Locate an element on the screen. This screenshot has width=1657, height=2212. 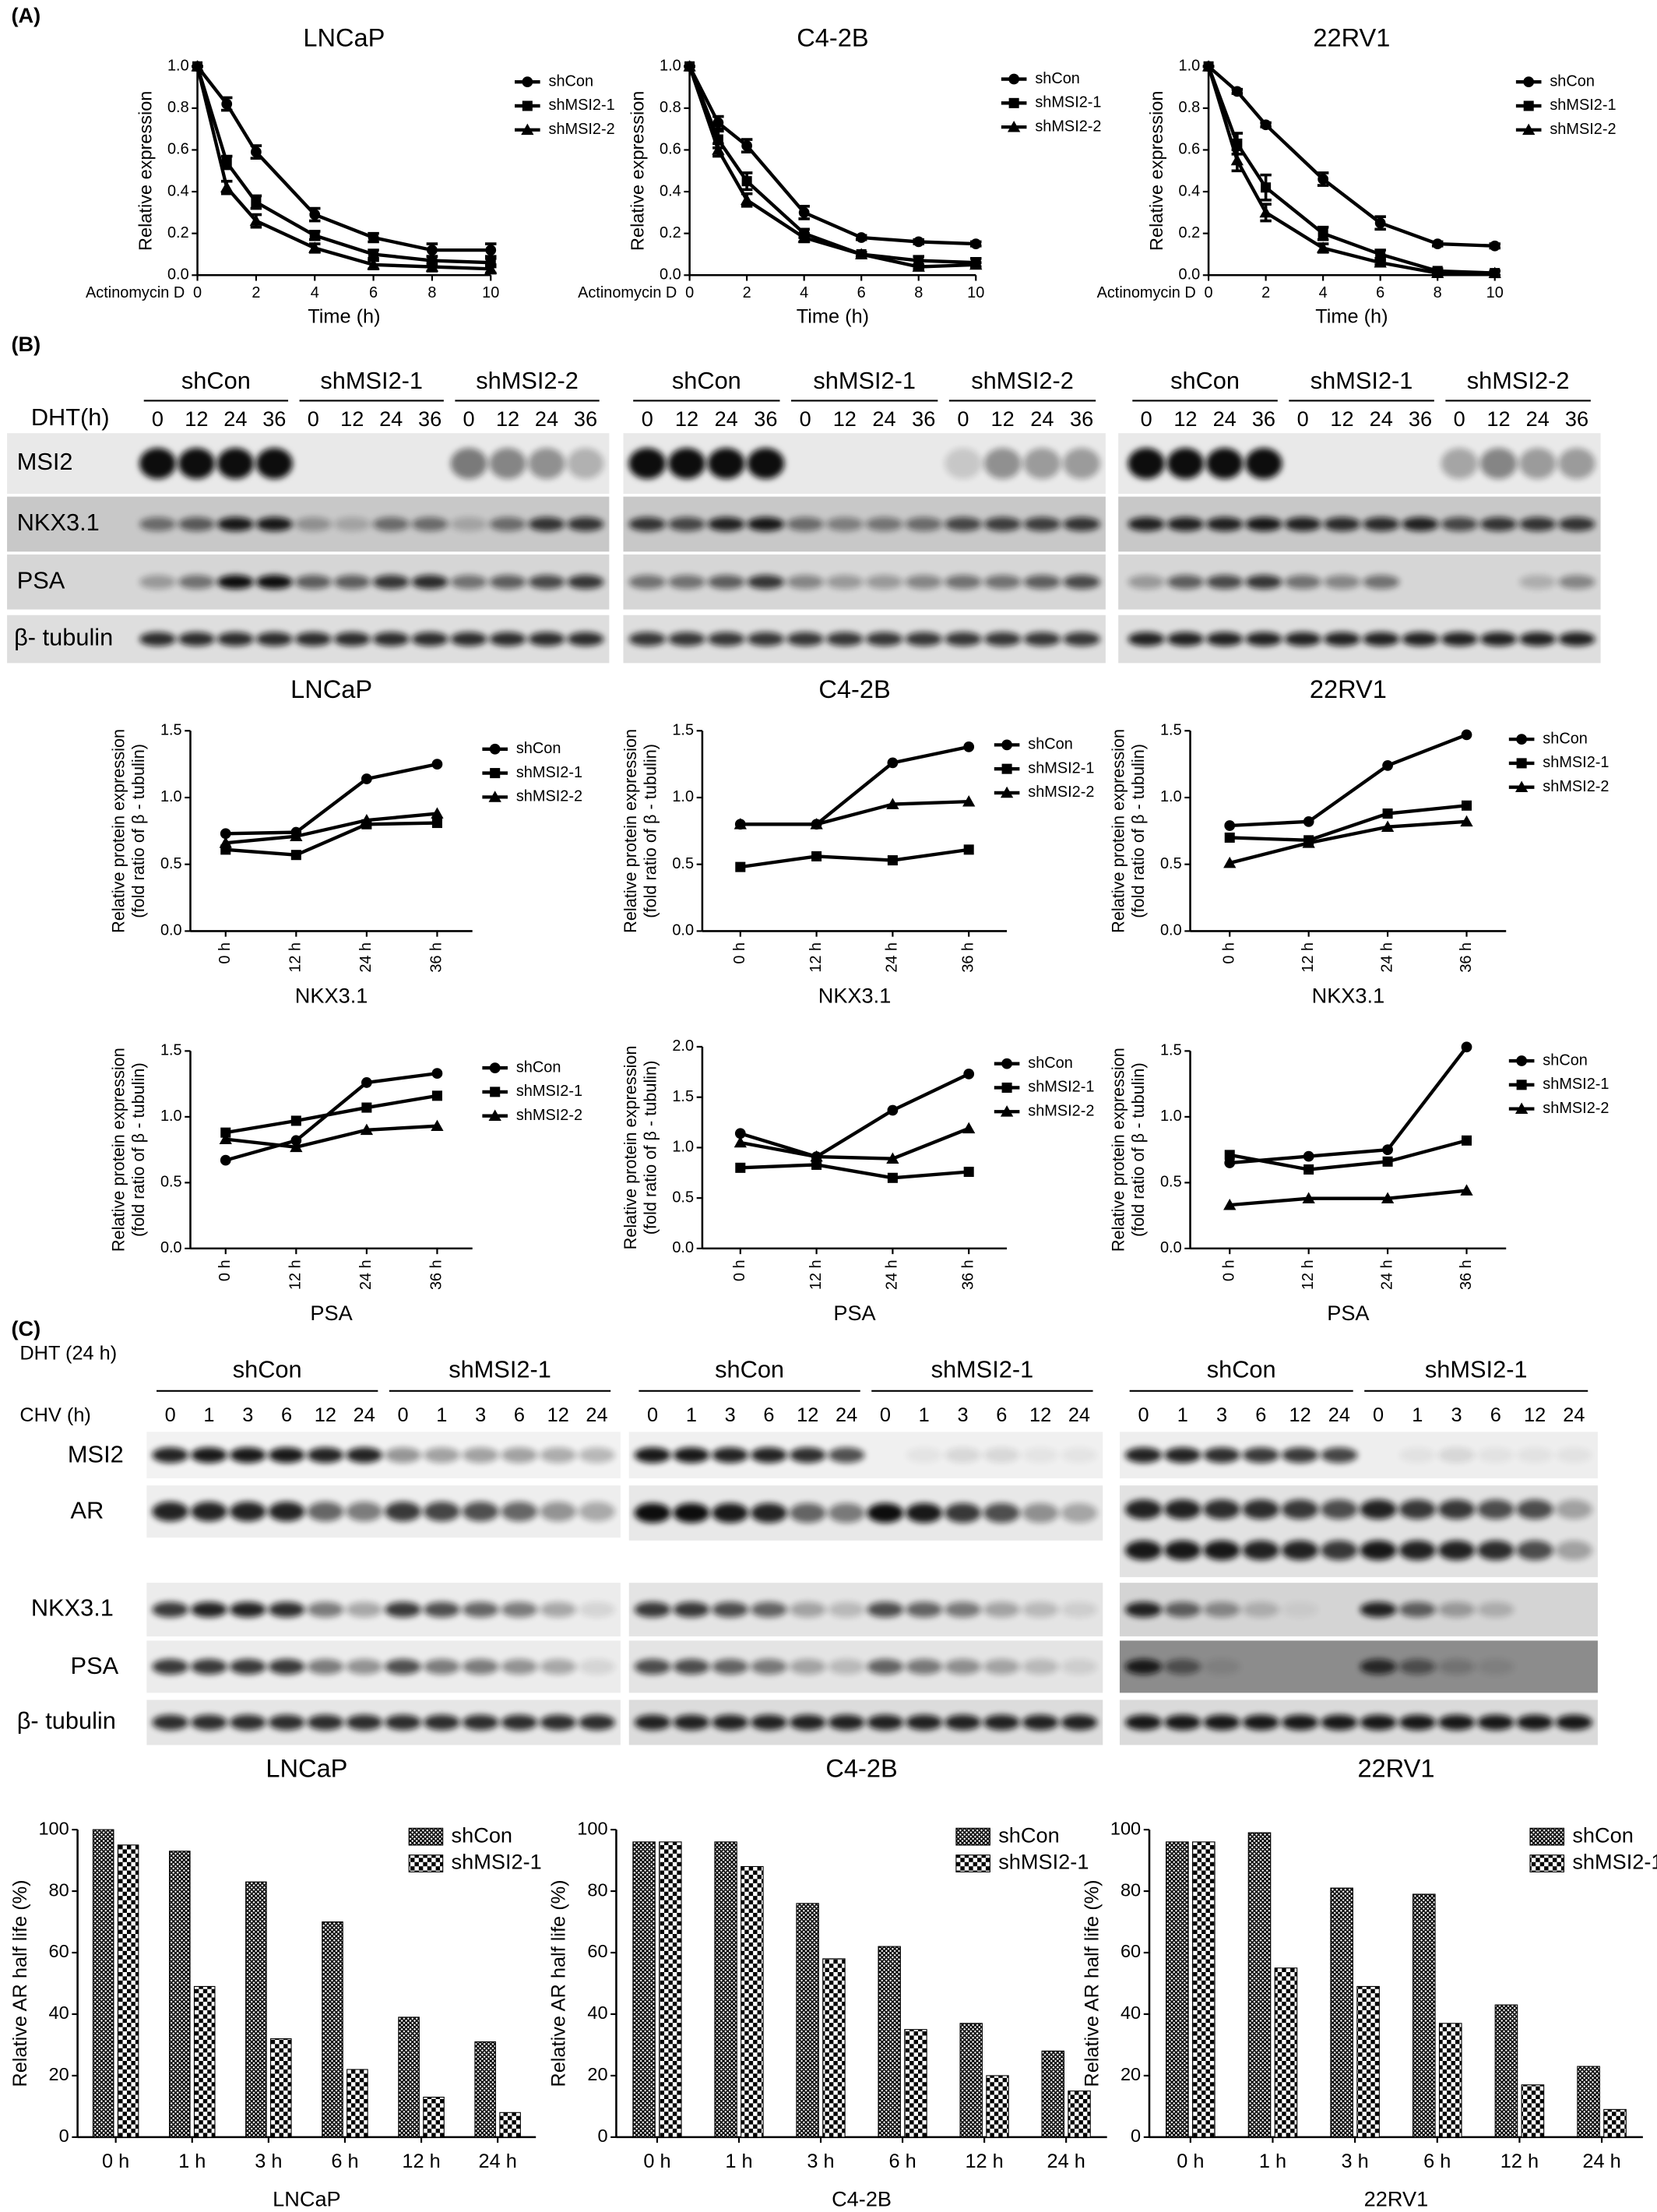
y-tick-label: 1.0 is located at coordinates (178, 66).